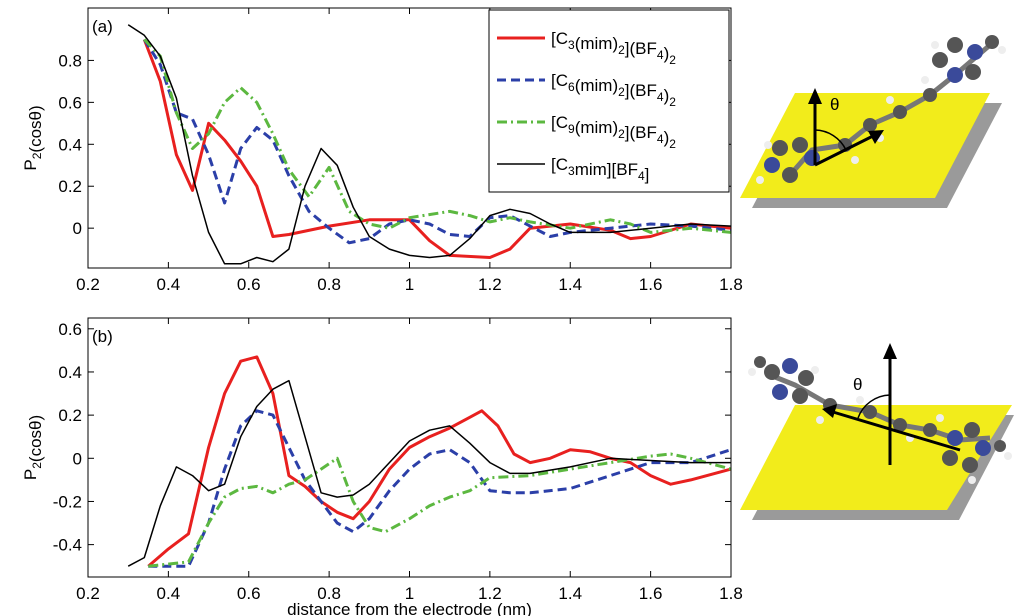 The width and height of the screenshot is (1014, 616). I want to click on atoms, so click(880, 420).